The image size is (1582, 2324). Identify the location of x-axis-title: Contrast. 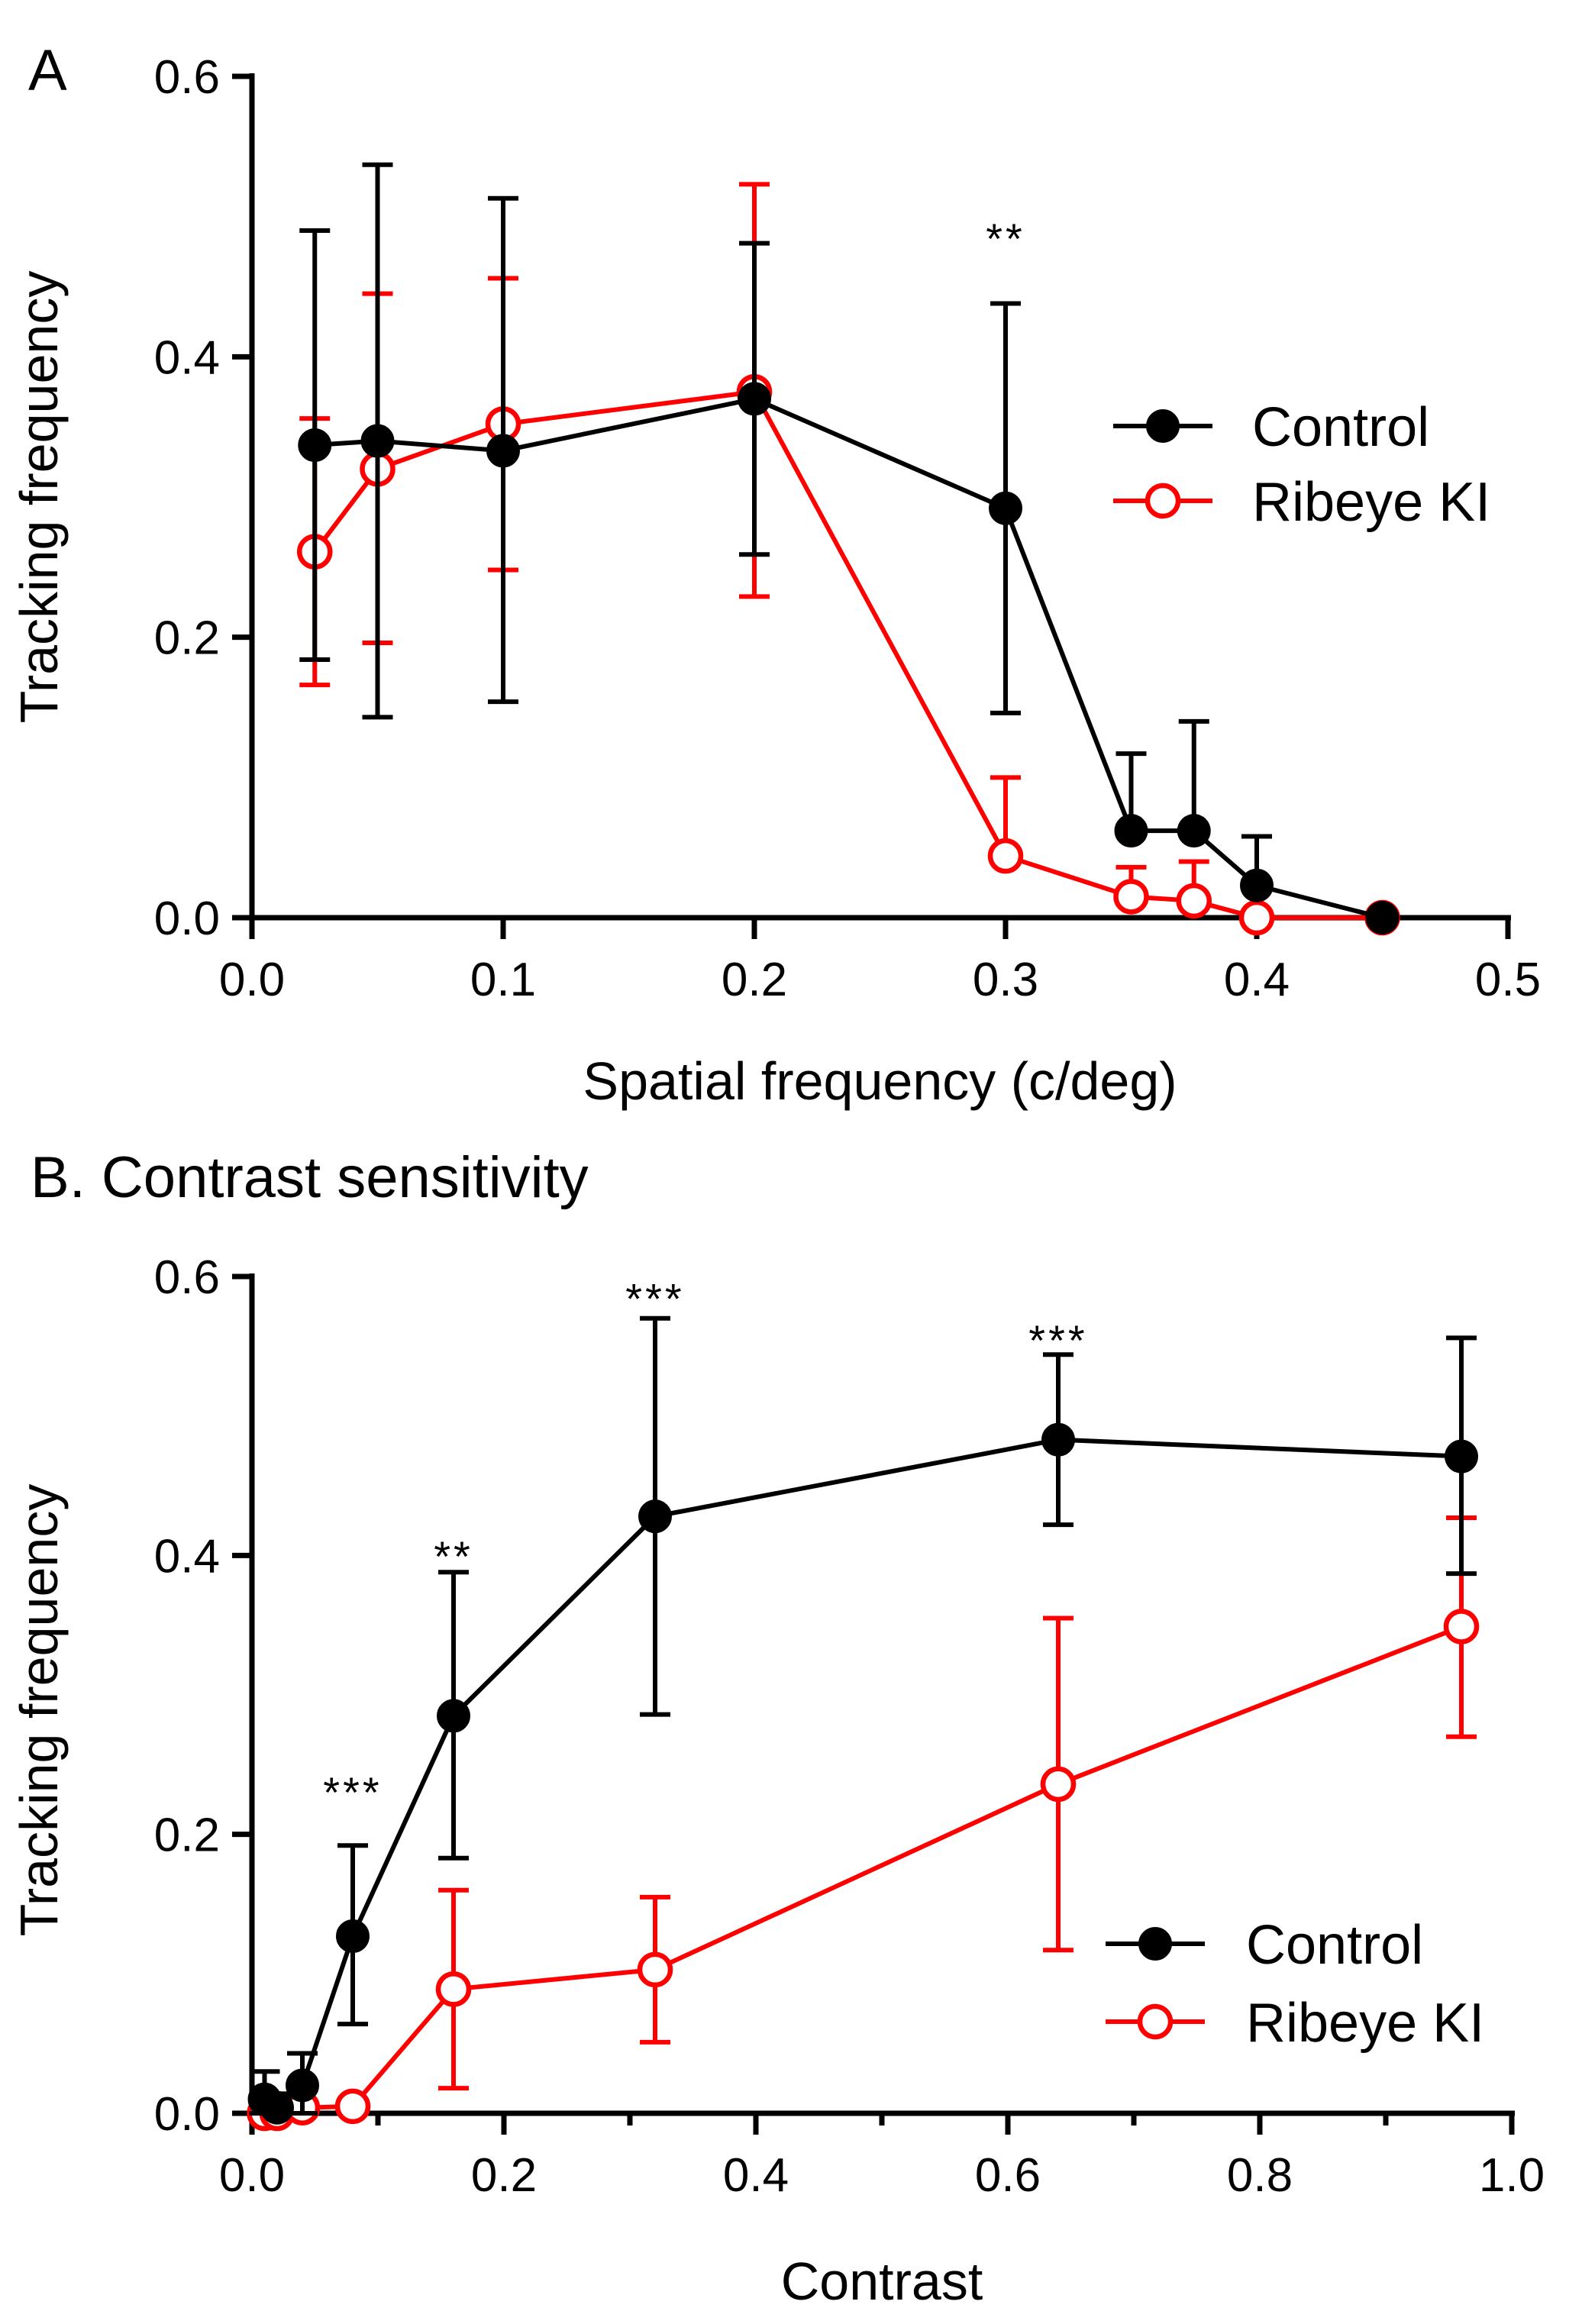
(882, 2281).